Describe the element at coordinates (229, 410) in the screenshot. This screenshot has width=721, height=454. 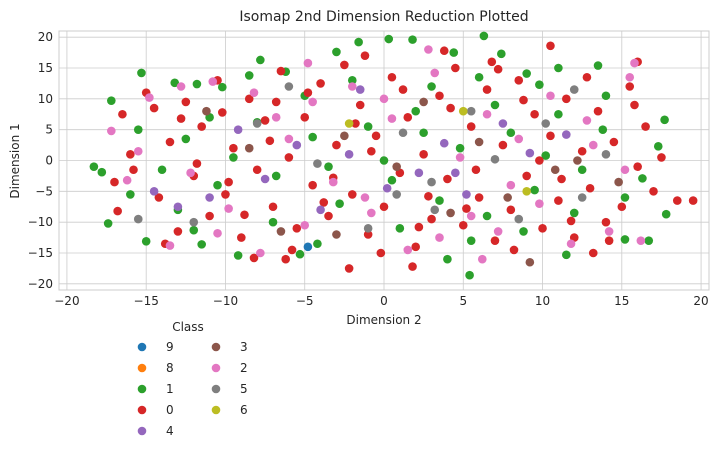
I see `legend-item-6: 6` at that location.